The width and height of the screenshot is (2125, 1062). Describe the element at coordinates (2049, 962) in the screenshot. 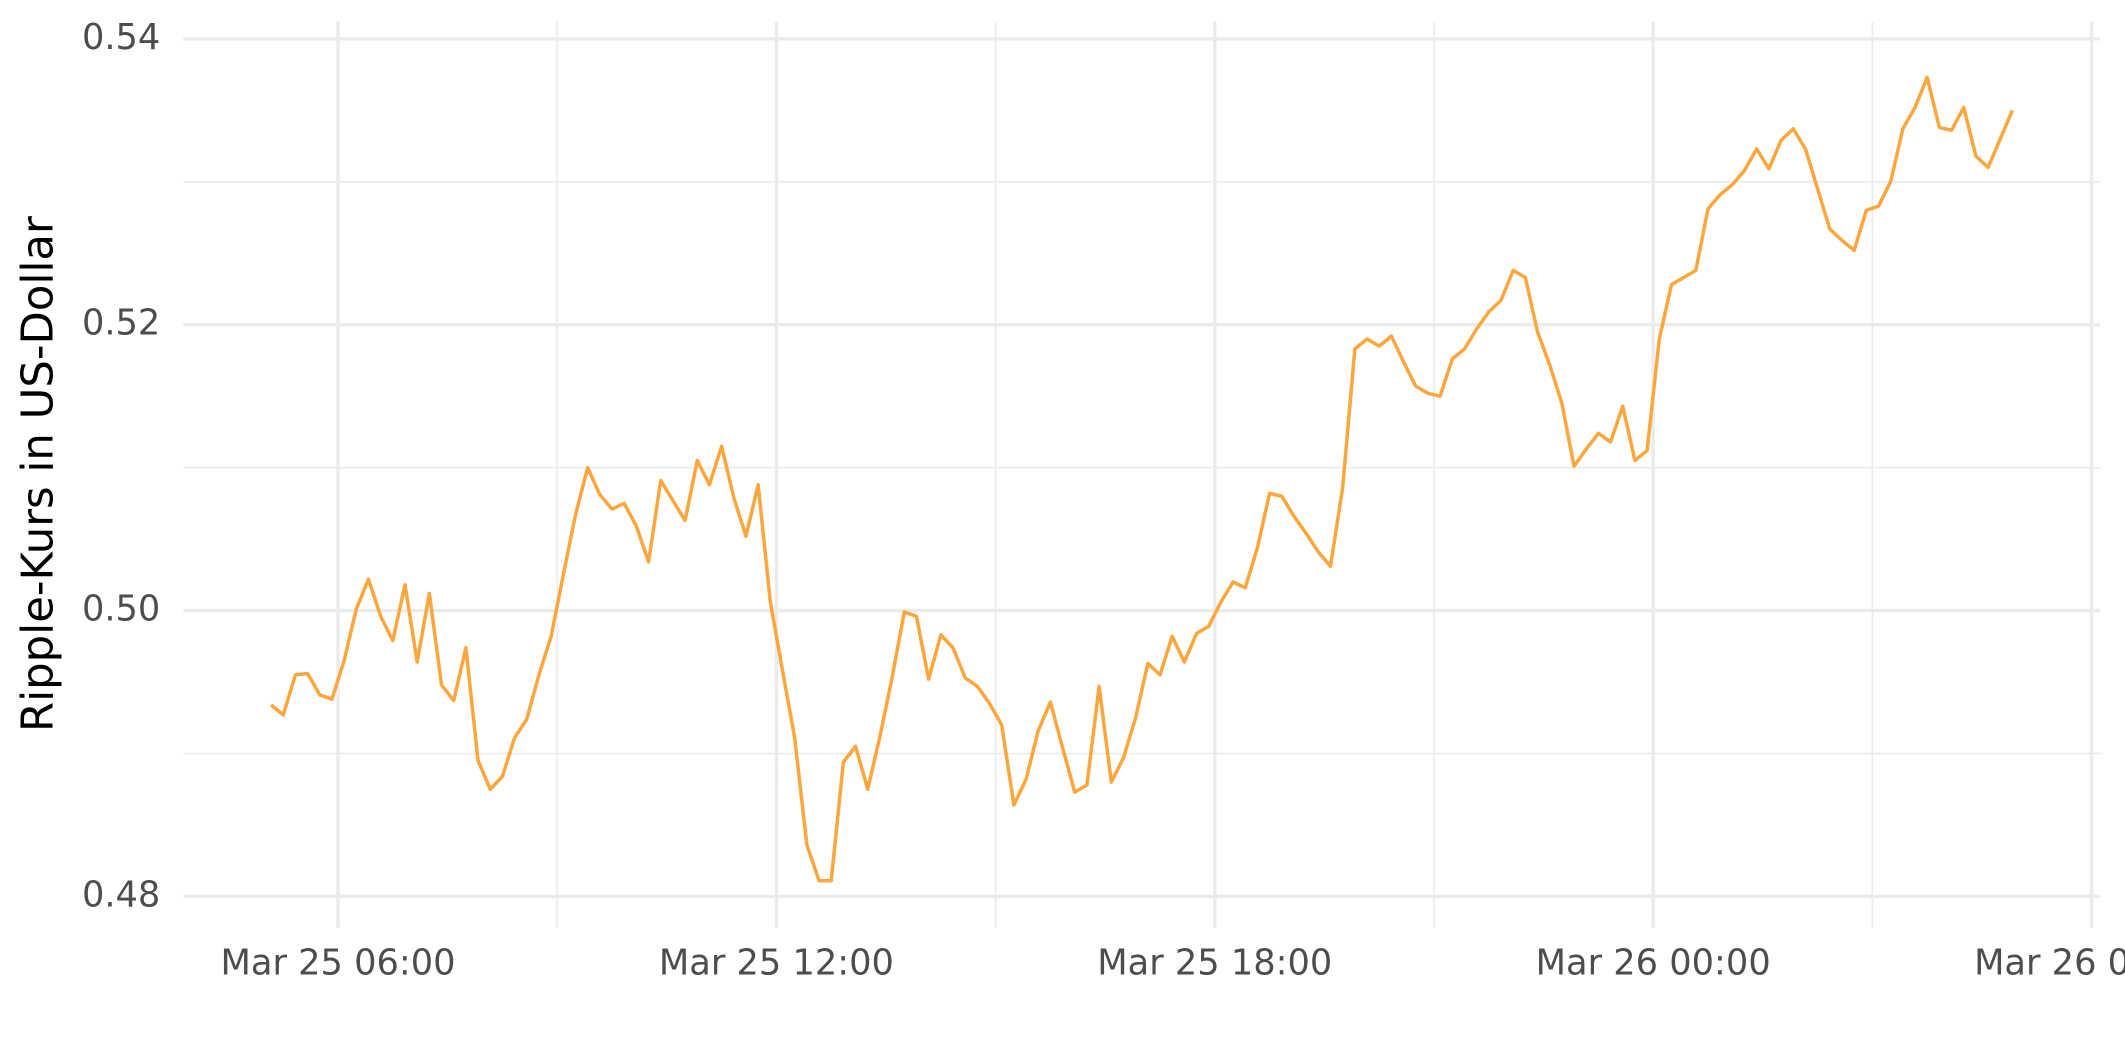

I see `x-tick-label: Mar 26 06:00` at that location.